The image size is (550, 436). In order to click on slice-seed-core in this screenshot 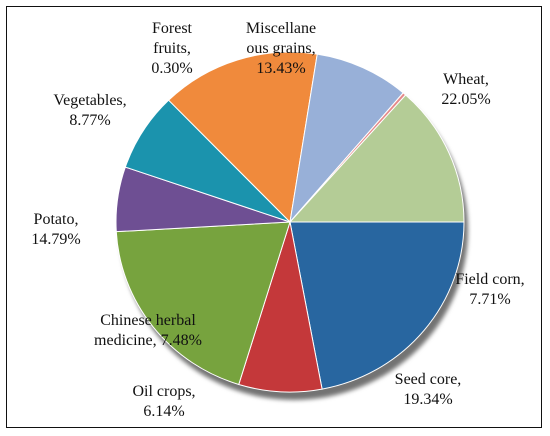, I will do `click(203, 303)`.